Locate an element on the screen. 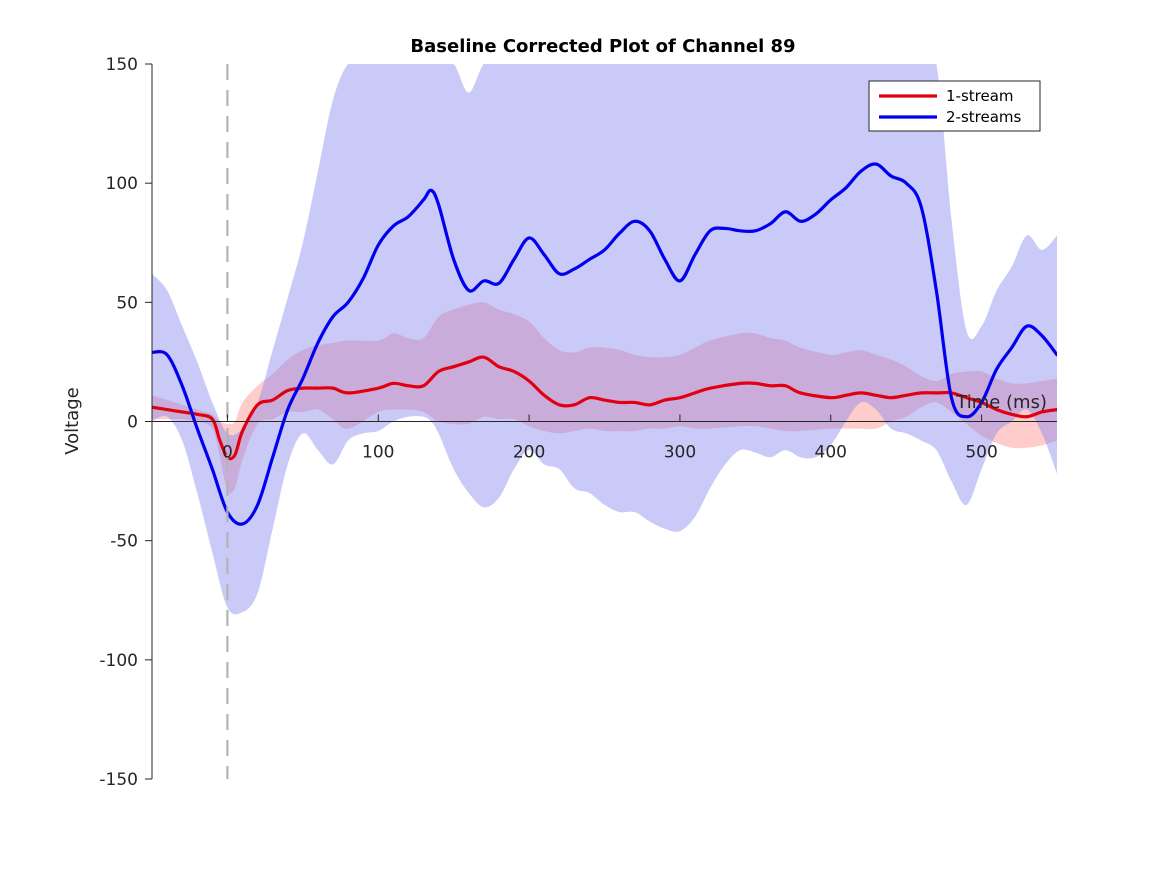 Image resolution: width=1167 pixels, height=875 pixels. x-tick-label: 100 is located at coordinates (378, 453).